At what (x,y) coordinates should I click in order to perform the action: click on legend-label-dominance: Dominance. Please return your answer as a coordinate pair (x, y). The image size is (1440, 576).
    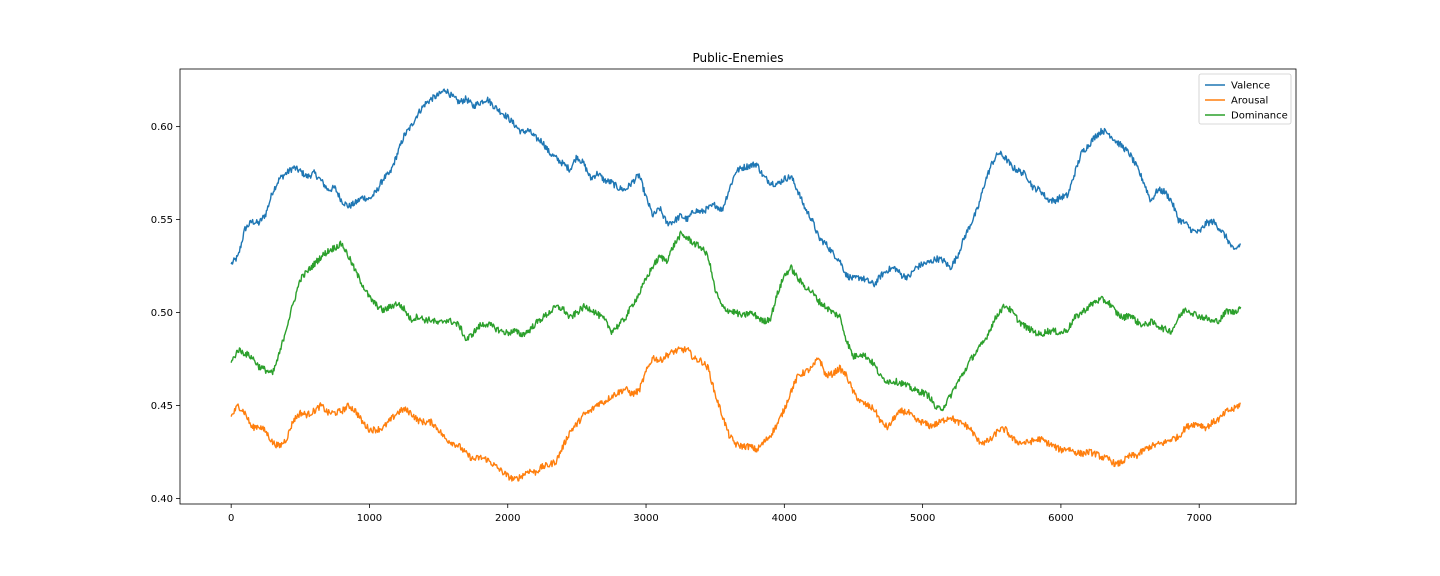
    Looking at the image, I should click on (1259, 116).